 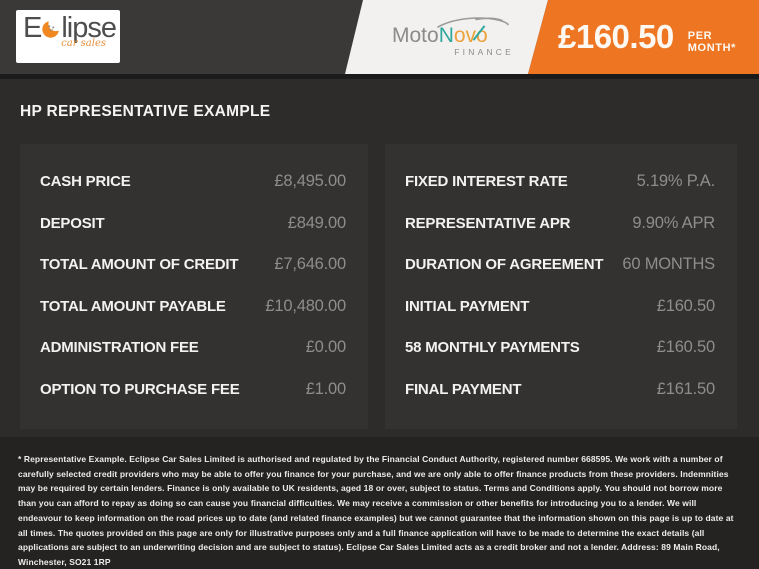 What do you see at coordinates (440, 35) in the screenshot?
I see `motonovo-wordmark: MotoNovo` at bounding box center [440, 35].